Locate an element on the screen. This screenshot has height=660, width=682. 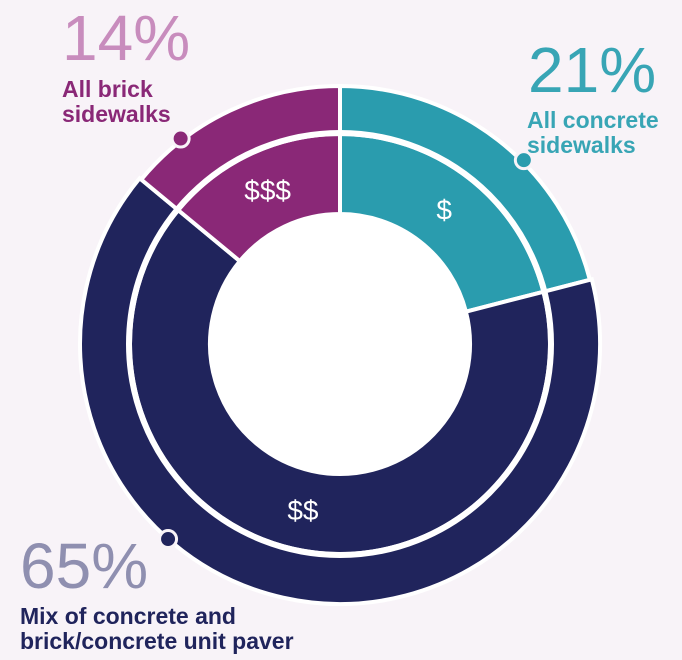
cost-label-concrete: $ is located at coordinates (444, 210).